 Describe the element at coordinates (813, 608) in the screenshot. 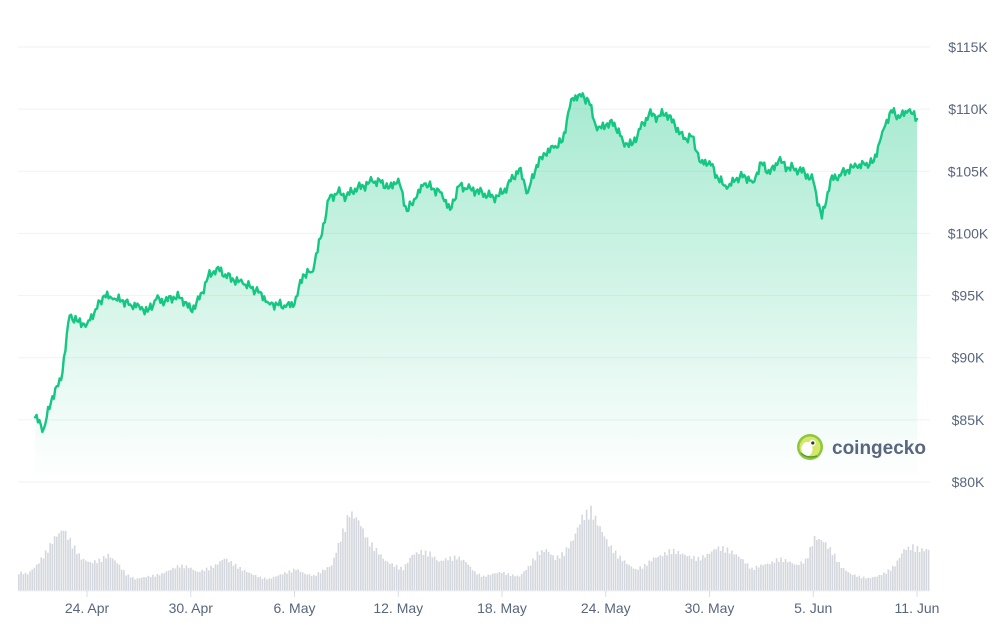

I see `x-tick-label: 5. Jun` at that location.